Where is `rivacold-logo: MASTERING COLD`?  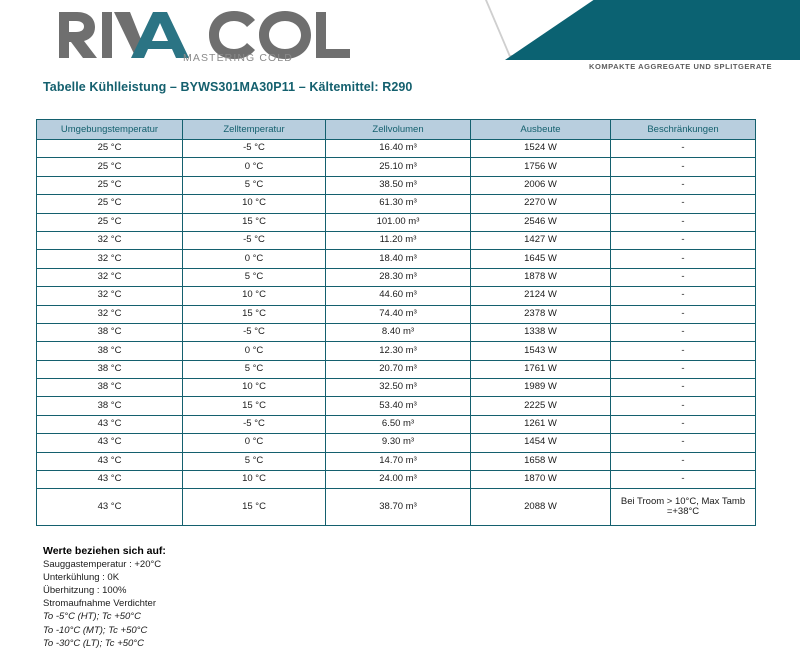
rivacold-logo: MASTERING COLD is located at coordinates (207, 36).